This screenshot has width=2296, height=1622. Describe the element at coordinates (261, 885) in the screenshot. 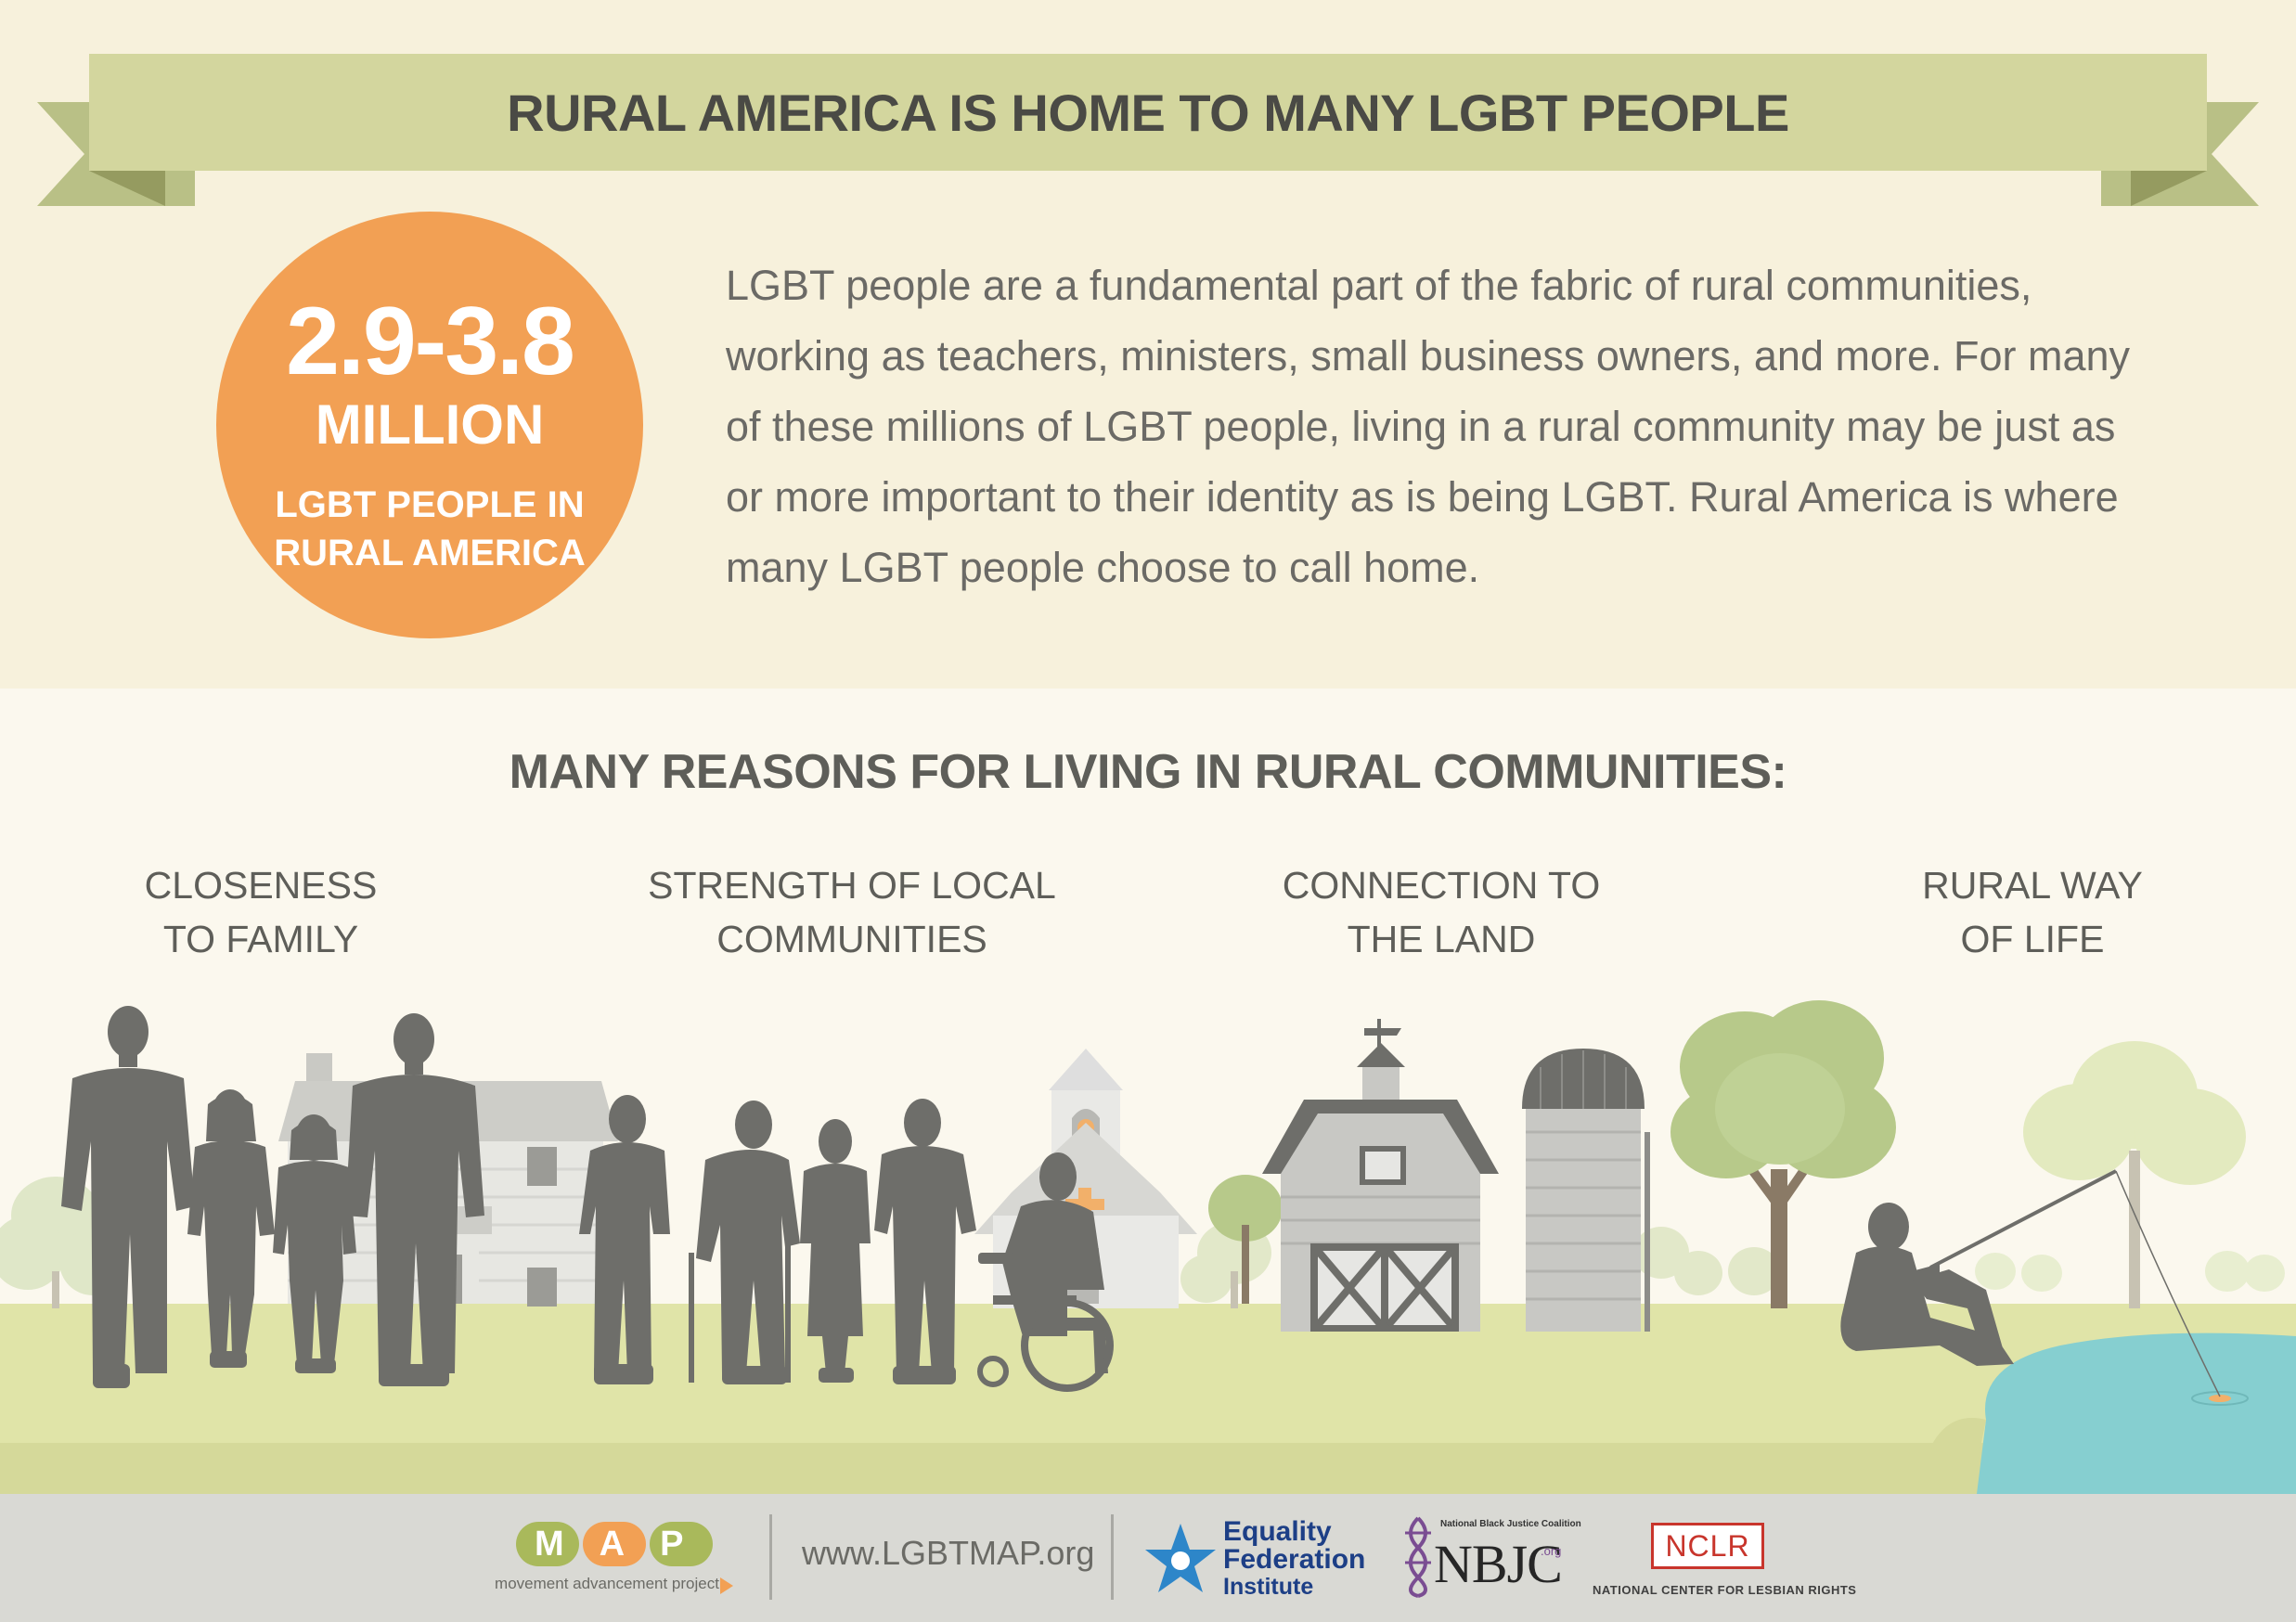

I see `reason-family-line1: CLOSENESS` at that location.